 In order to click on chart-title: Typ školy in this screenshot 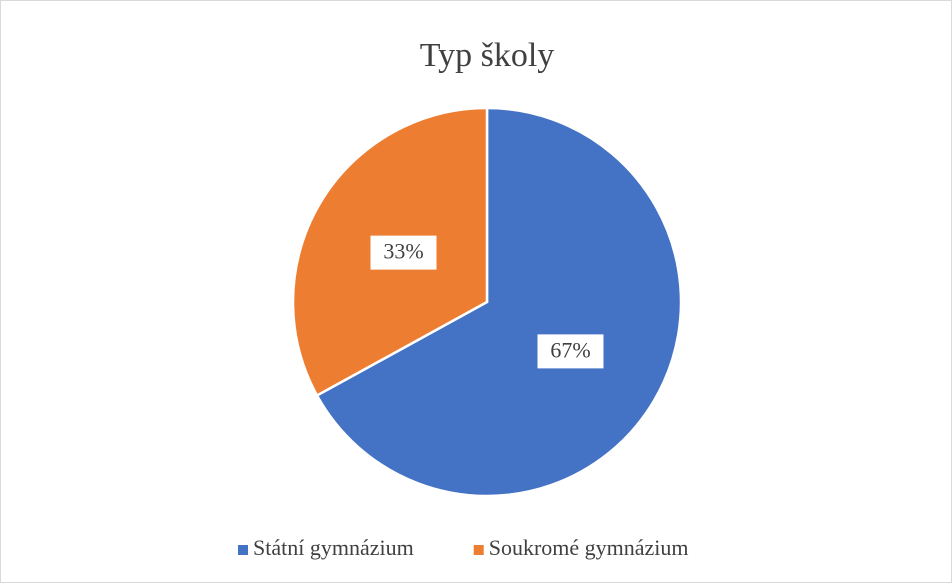, I will do `click(487, 55)`.